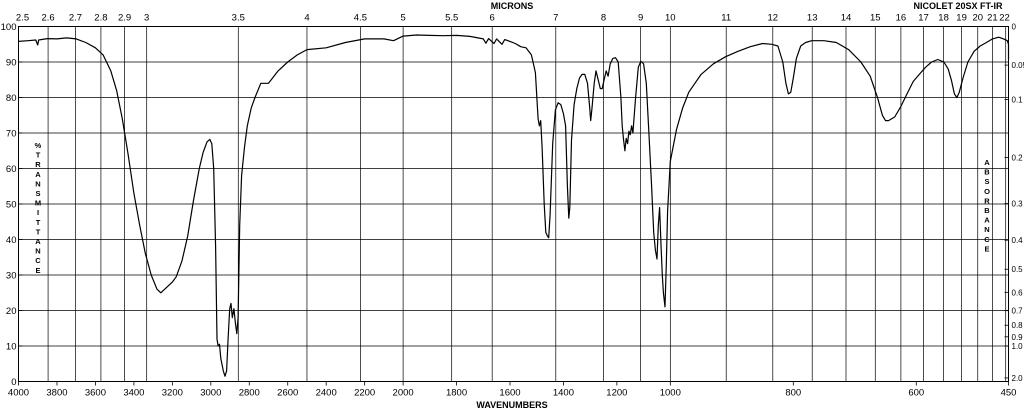 The width and height of the screenshot is (1024, 410). Describe the element at coordinates (18, 393) in the screenshot. I see `x-tick-label: 4000` at that location.